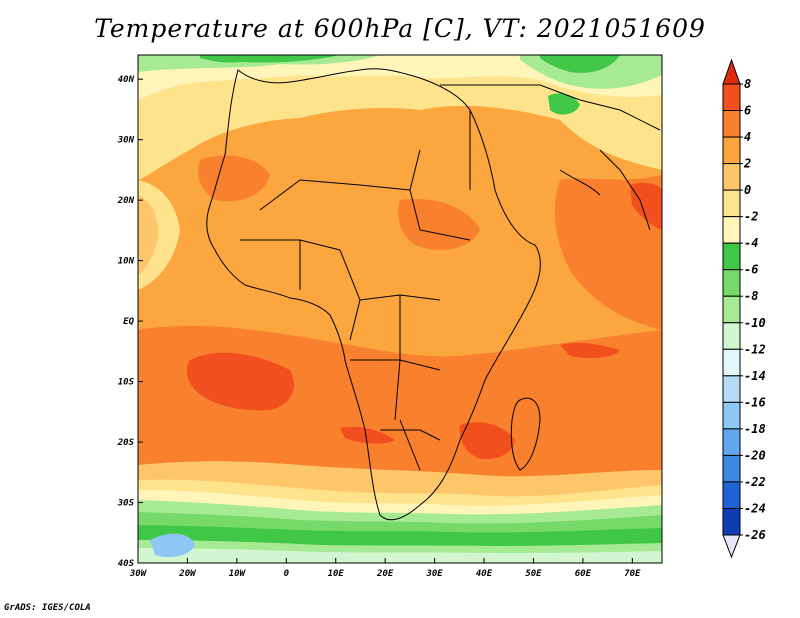 The height and width of the screenshot is (618, 800). Describe the element at coordinates (731, 546) in the screenshot. I see `colorbar-bottom-arrow` at that location.